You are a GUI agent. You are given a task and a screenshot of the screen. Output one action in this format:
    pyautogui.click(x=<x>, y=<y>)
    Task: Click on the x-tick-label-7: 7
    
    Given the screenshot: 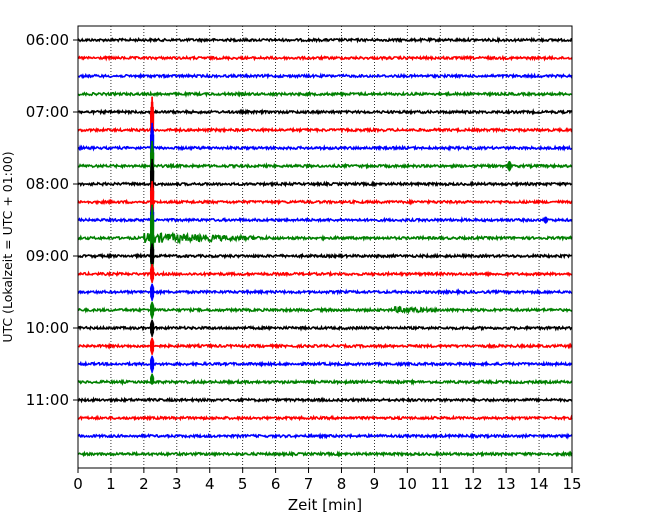 What is the action you would take?
    pyautogui.click(x=309, y=484)
    